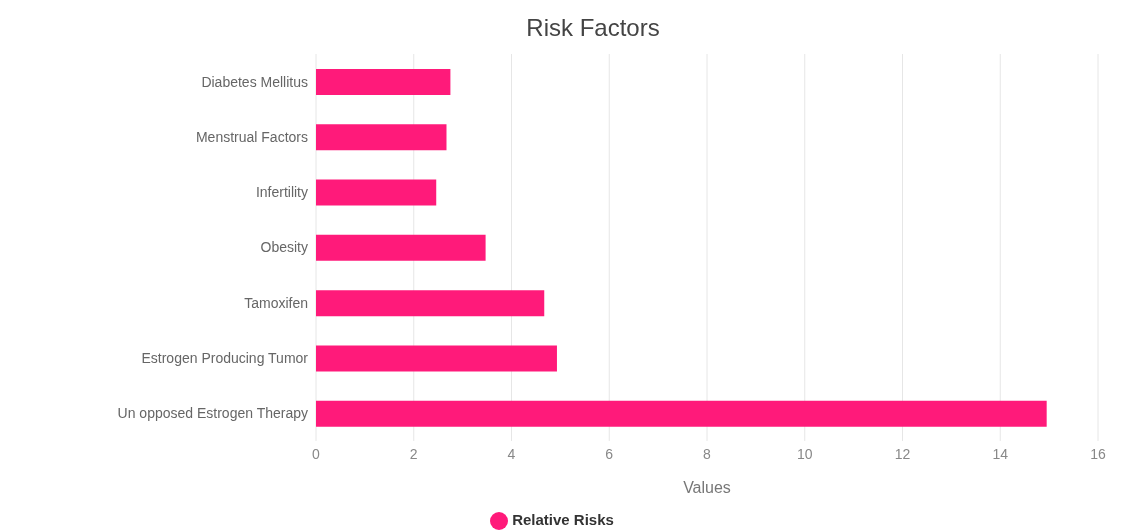 The height and width of the screenshot is (530, 1126). Describe the element at coordinates (276, 302) in the screenshot. I see `y-tick-label: Tamoxifen` at that location.